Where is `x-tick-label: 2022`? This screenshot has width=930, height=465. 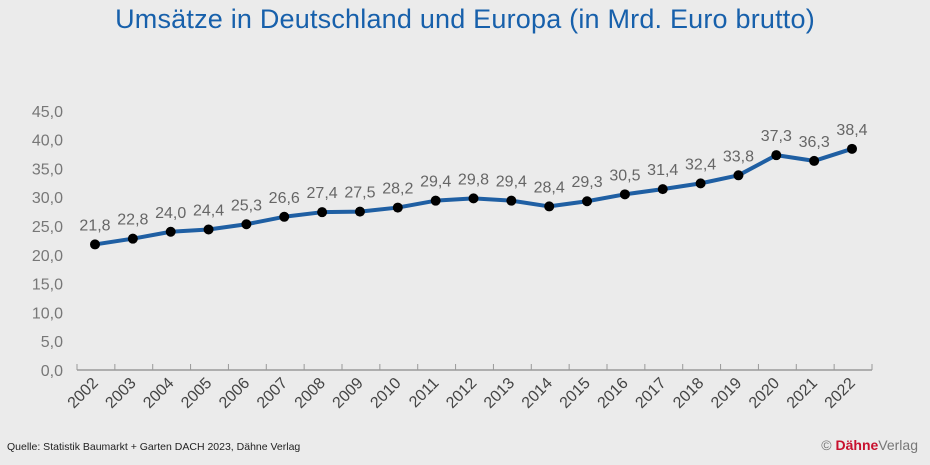
x-tick-label: 2022 is located at coordinates (840, 393).